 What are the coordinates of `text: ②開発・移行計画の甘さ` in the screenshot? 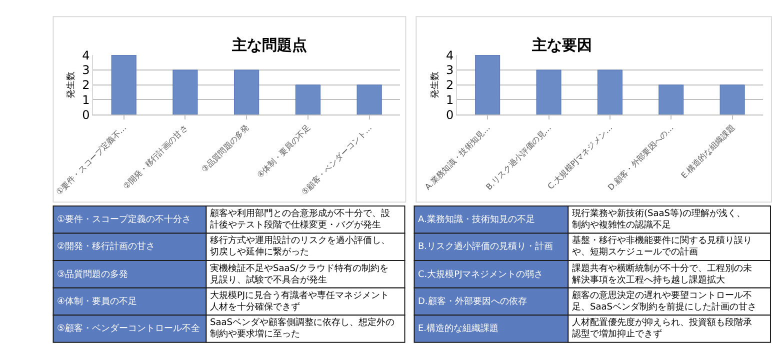 It's located at (106, 246).